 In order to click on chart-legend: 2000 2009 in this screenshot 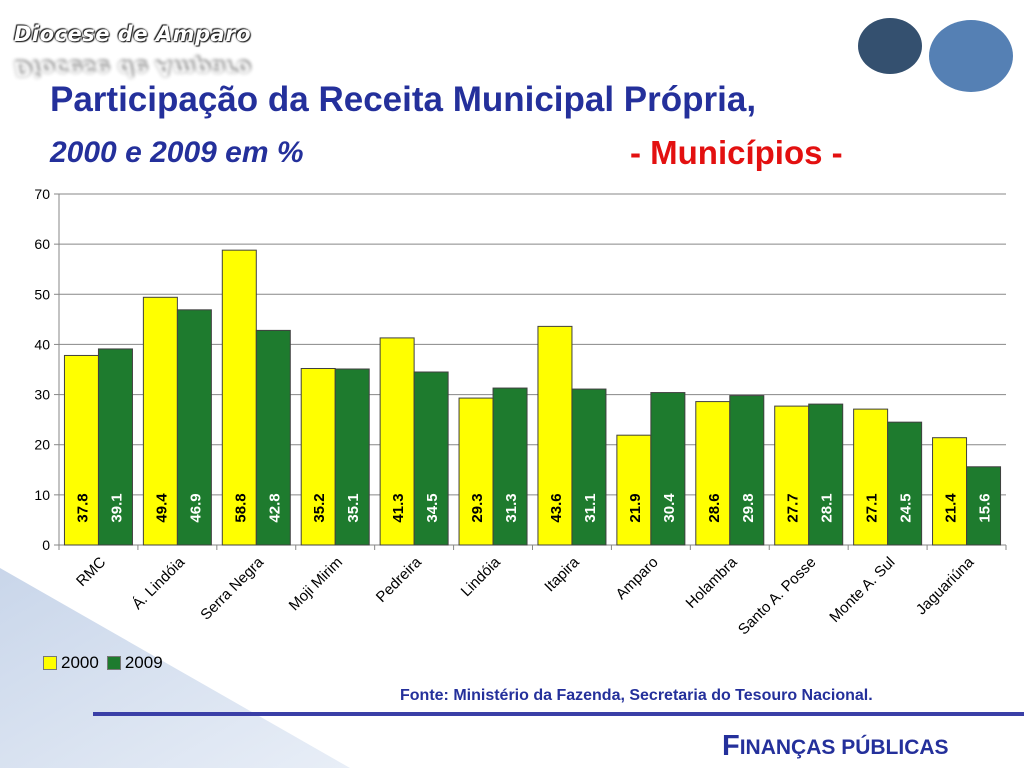, I will do `click(107, 663)`.